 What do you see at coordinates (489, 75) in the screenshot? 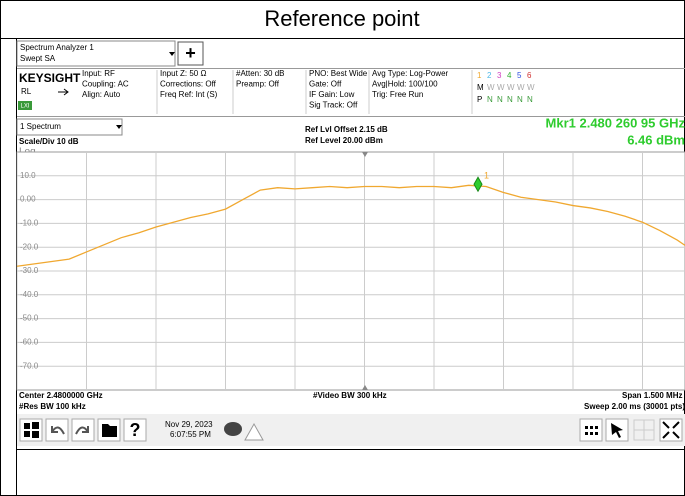
I see `trace-numbers: 2` at bounding box center [489, 75].